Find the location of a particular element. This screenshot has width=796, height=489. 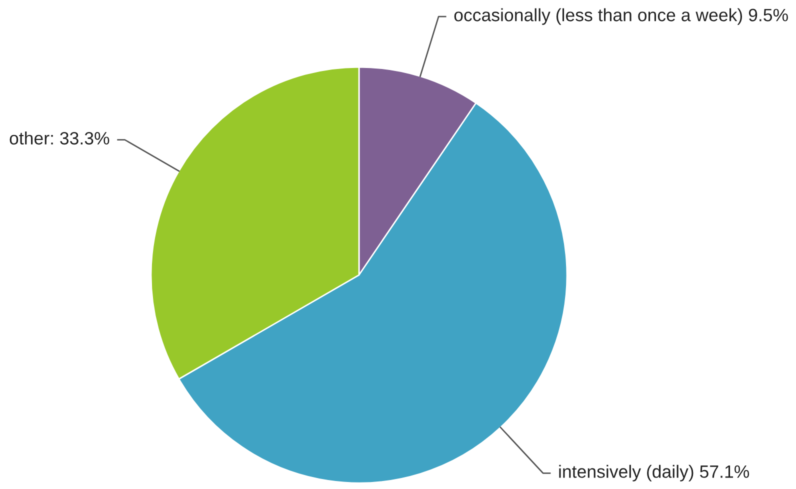

slice-label: other: 33.3% is located at coordinates (60, 138).